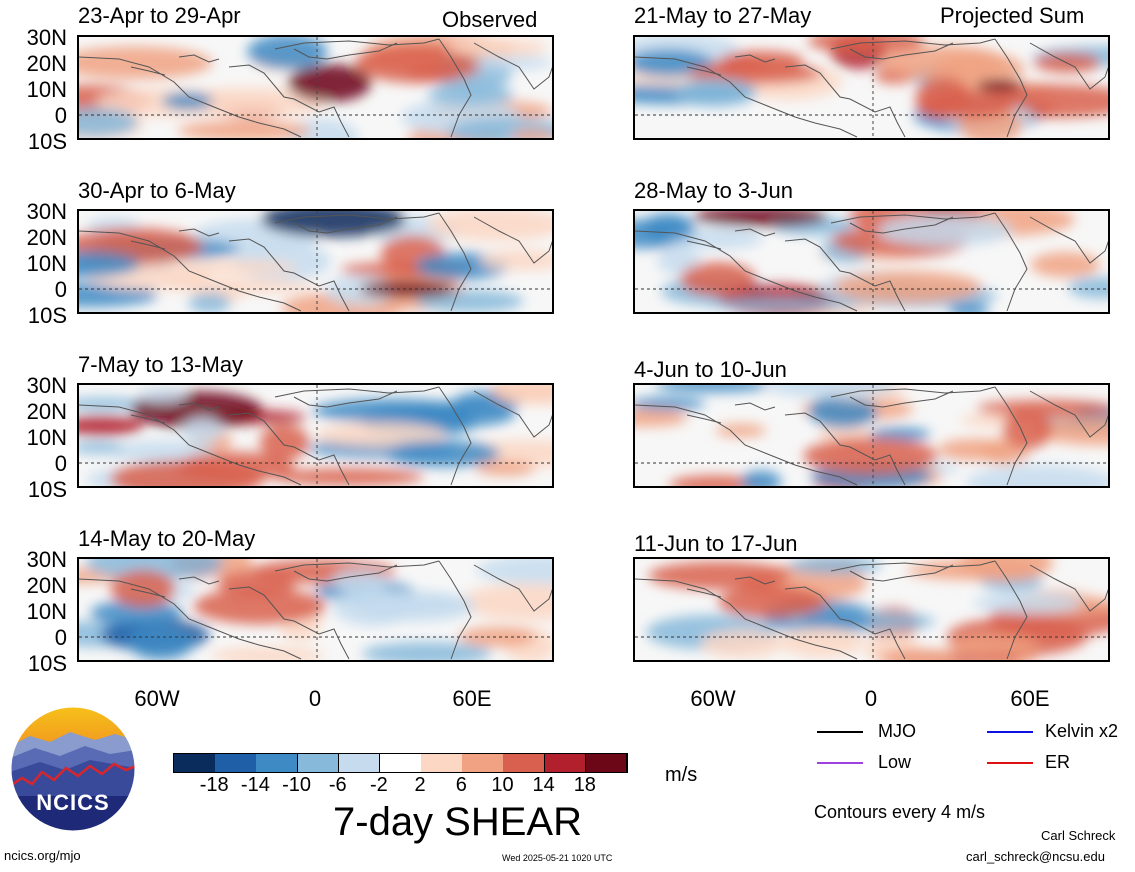 This screenshot has width=1135, height=872. Describe the element at coordinates (897, 731) in the screenshot. I see `legend-label: MJO` at that location.